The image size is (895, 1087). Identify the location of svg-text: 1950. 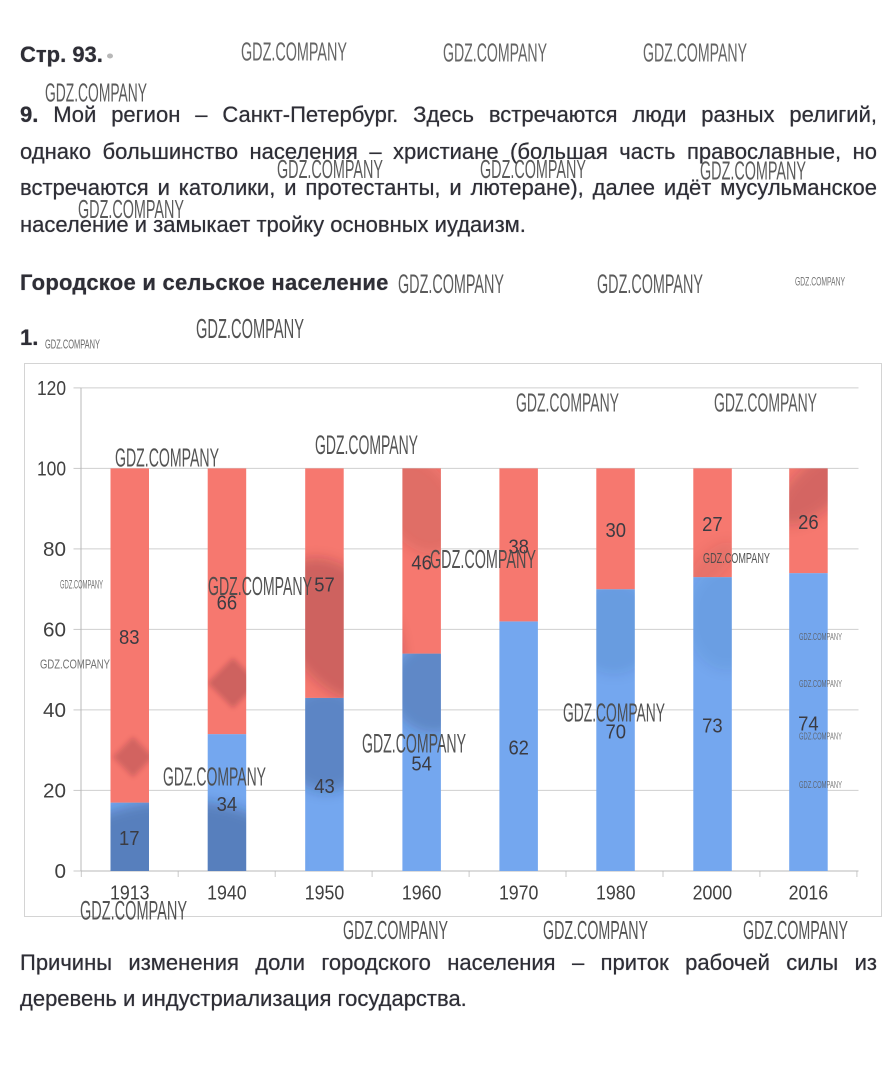
(325, 894).